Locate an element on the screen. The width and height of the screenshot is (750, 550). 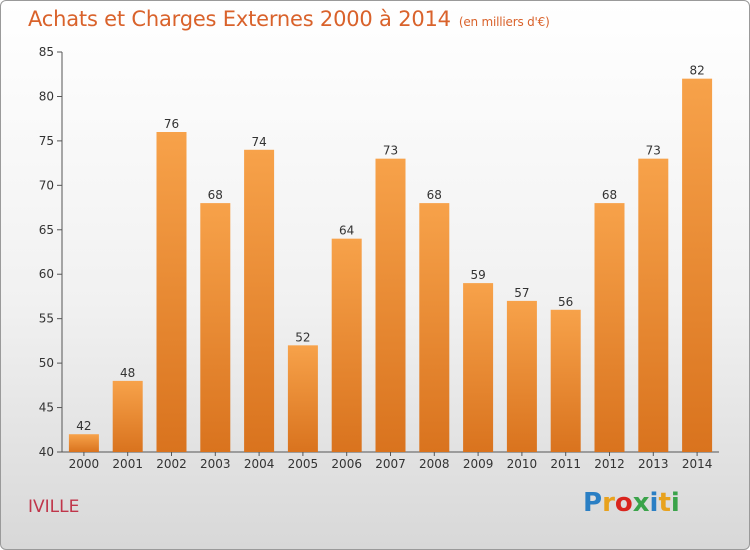
y-tick-label: 65 is located at coordinates (46, 230).